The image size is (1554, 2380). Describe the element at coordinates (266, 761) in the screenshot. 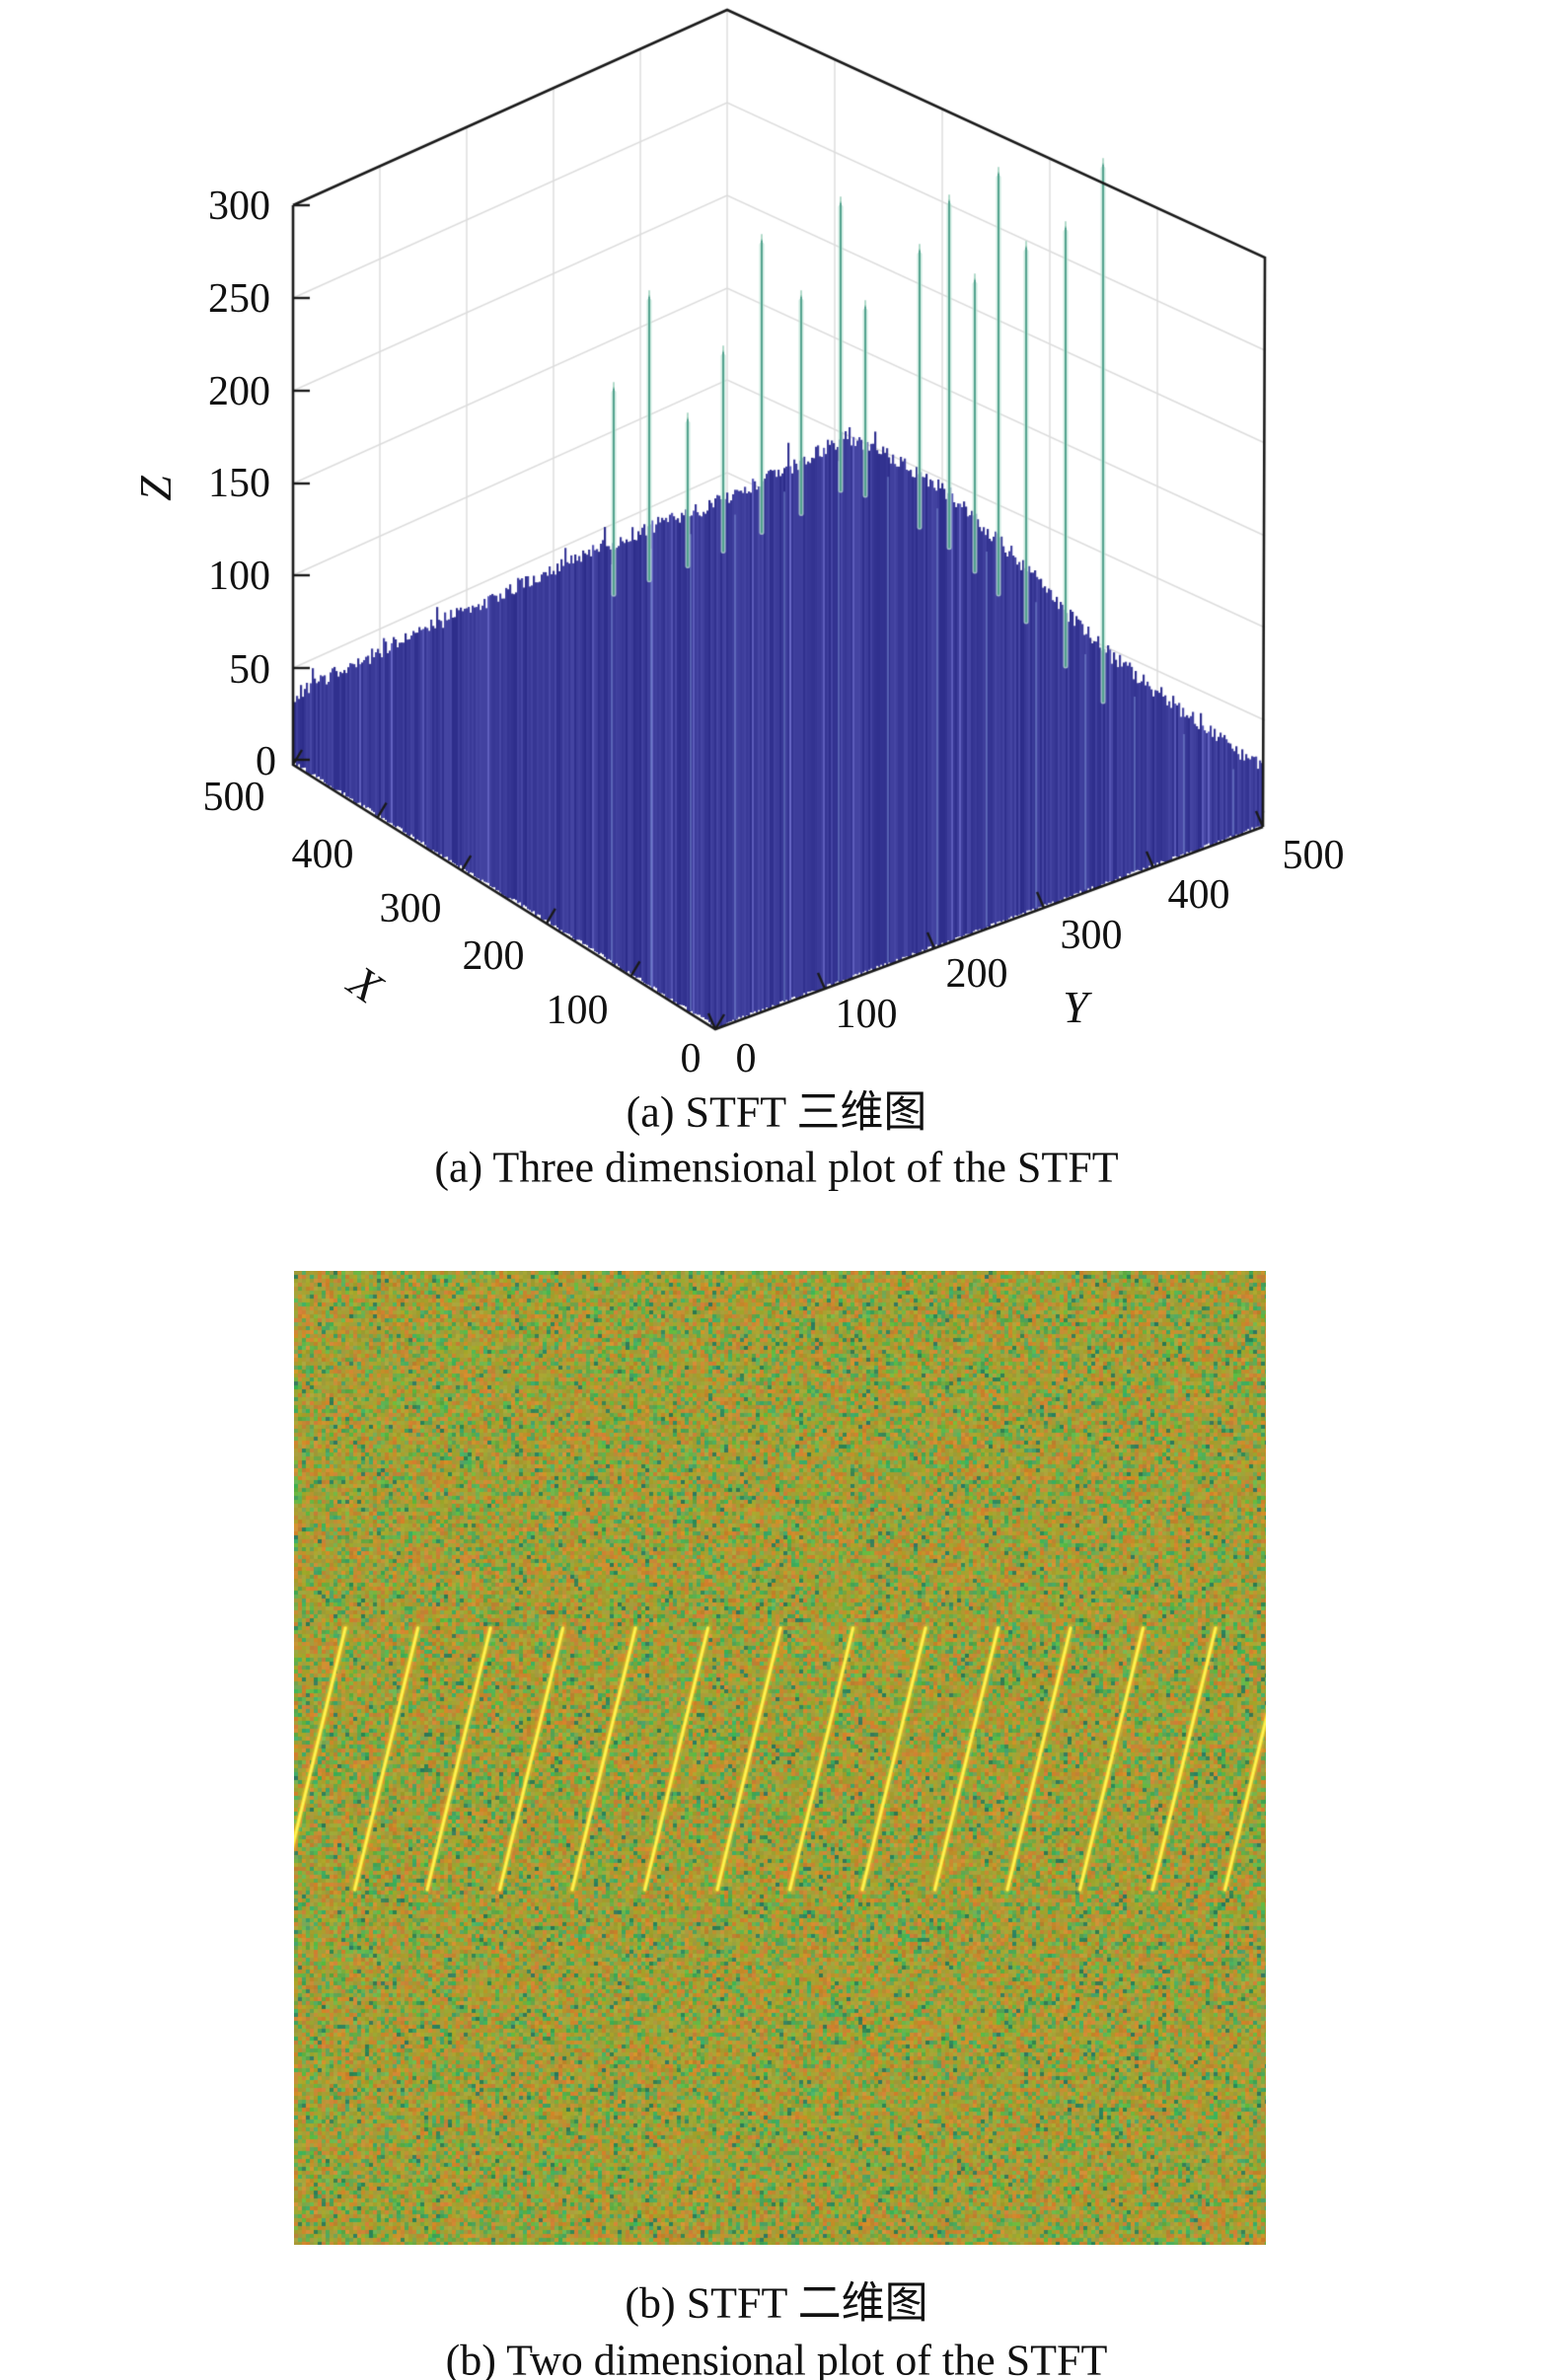

I see `z-tick-0: 0` at that location.